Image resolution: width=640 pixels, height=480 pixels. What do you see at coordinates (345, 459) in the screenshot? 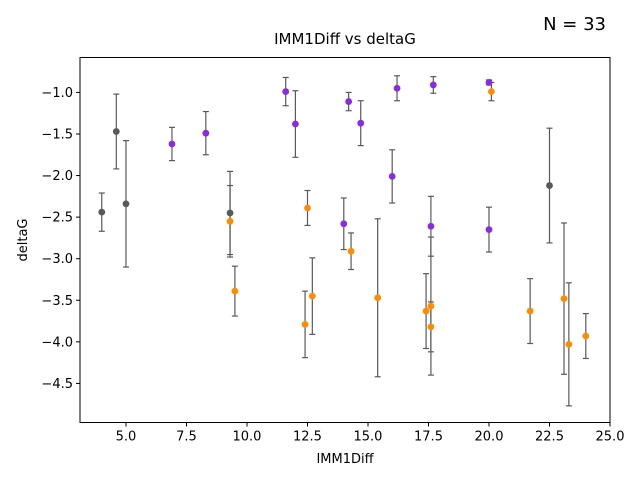
I see `x-axis-label: IMM1Diff` at bounding box center [345, 459].